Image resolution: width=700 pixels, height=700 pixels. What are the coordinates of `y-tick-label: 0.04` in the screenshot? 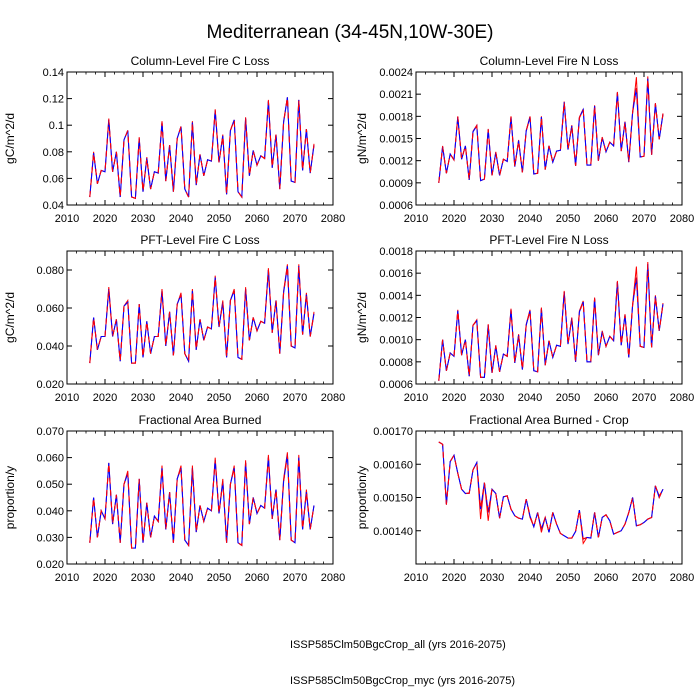 It's located at (53, 206).